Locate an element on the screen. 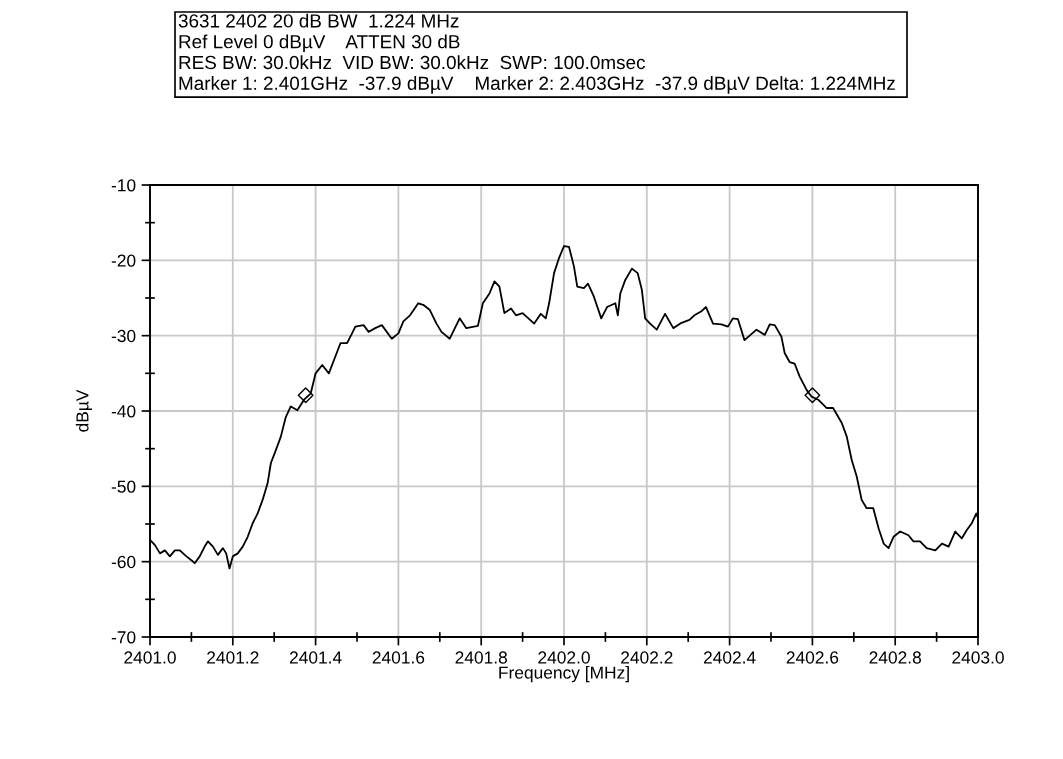 This screenshot has height=759, width=1063. x-axis-title: Frequency [MHz] is located at coordinates (564, 674).